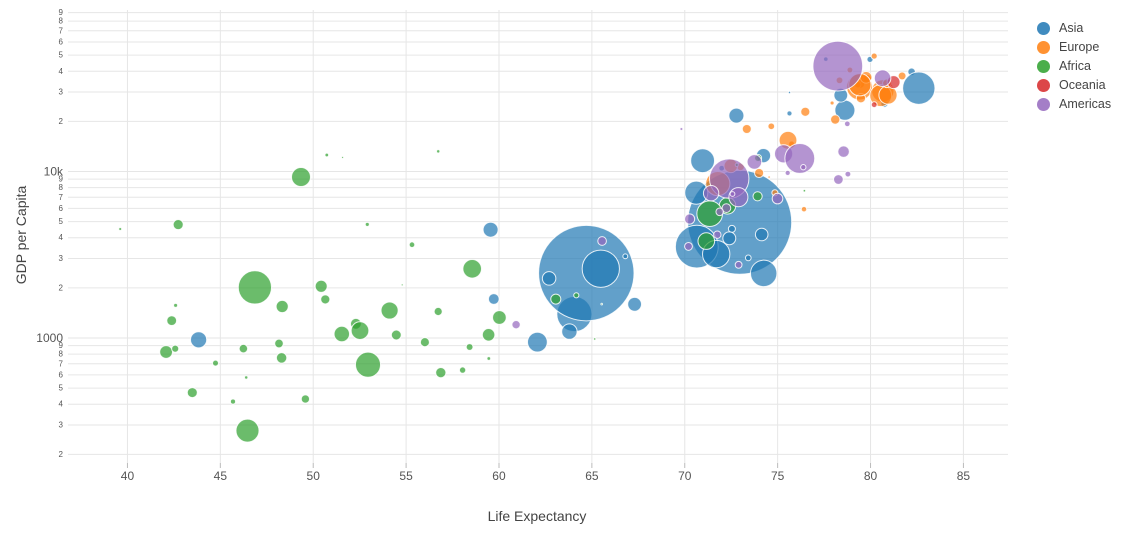 This screenshot has height=538, width=1121. What do you see at coordinates (490, 229) in the screenshot?
I see `bubble-iraq` at bounding box center [490, 229].